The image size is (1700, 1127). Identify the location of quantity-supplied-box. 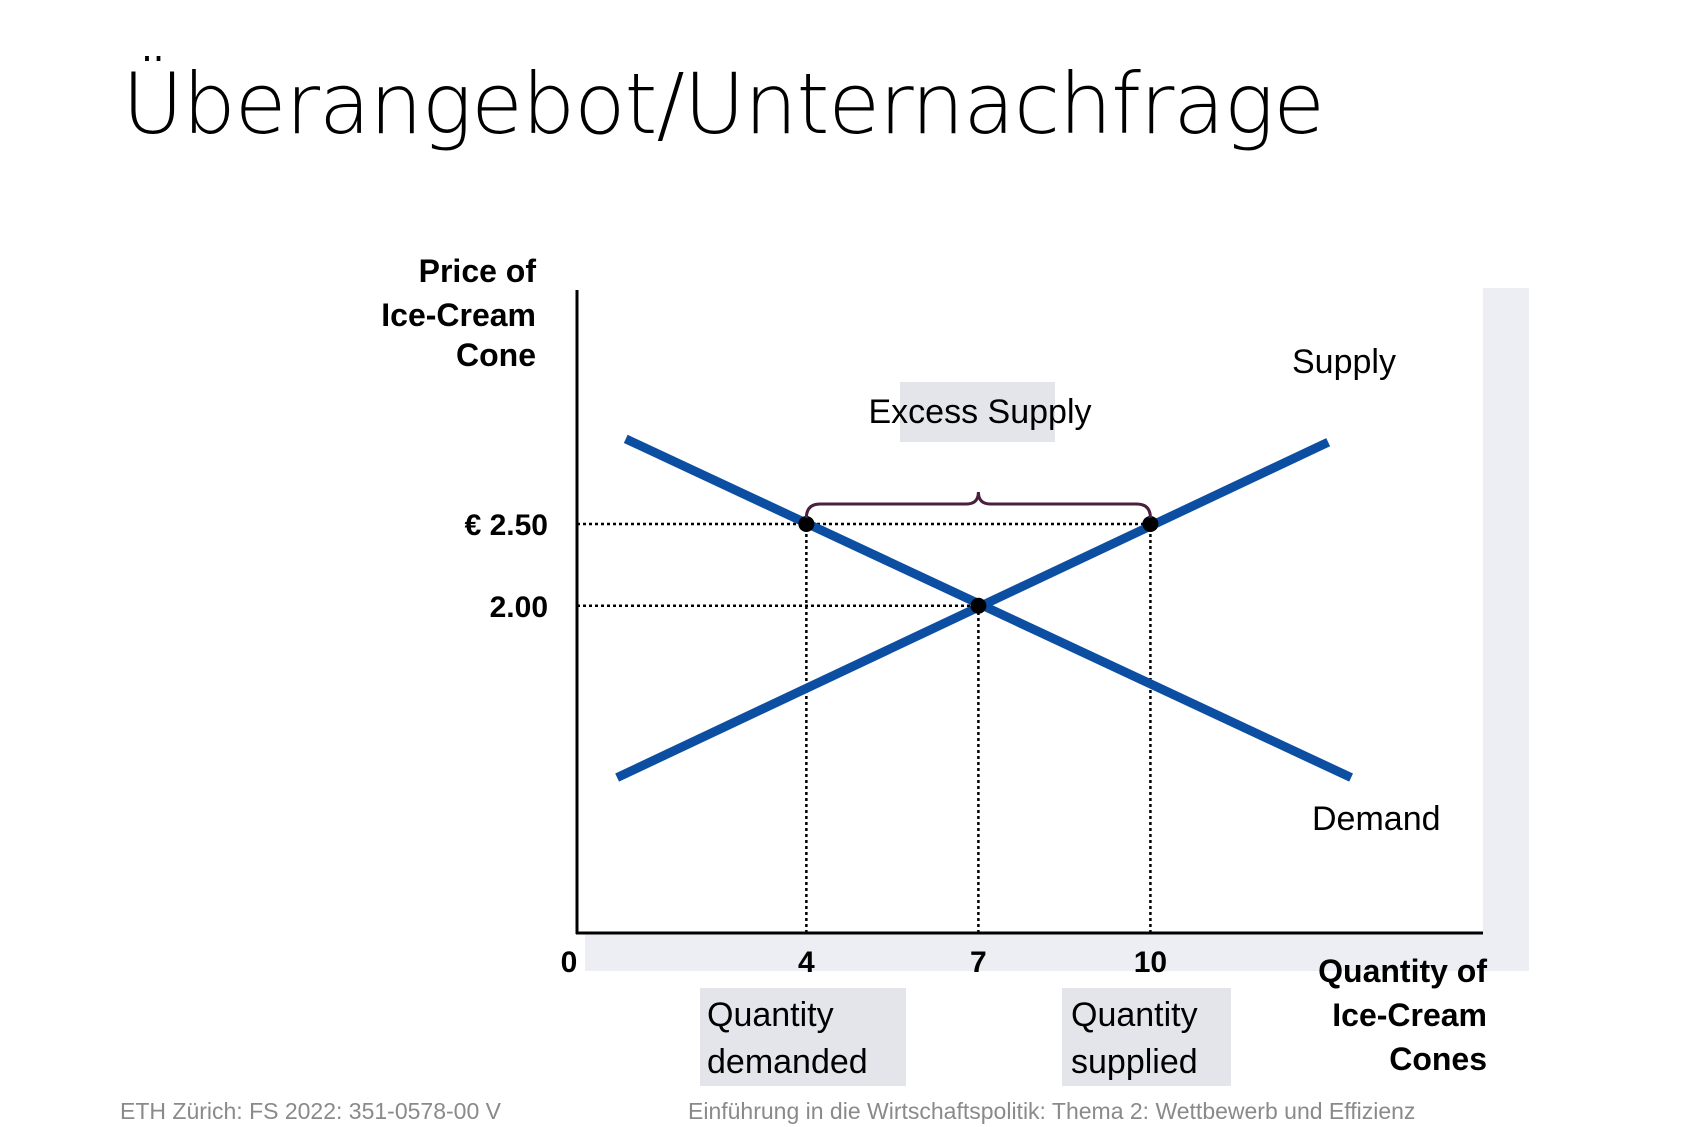
(1146, 1037).